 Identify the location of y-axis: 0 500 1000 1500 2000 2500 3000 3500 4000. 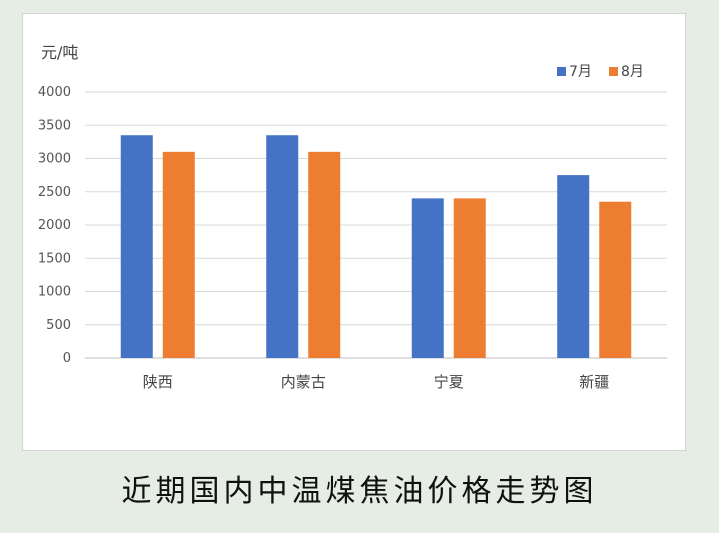
(54, 225).